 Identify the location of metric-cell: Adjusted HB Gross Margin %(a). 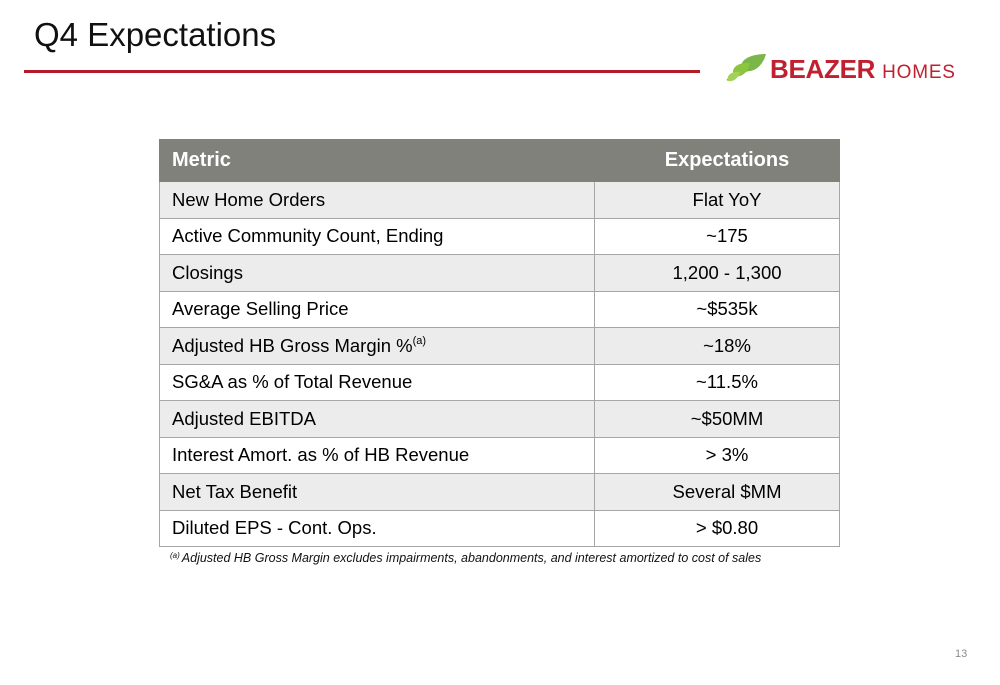
(377, 346).